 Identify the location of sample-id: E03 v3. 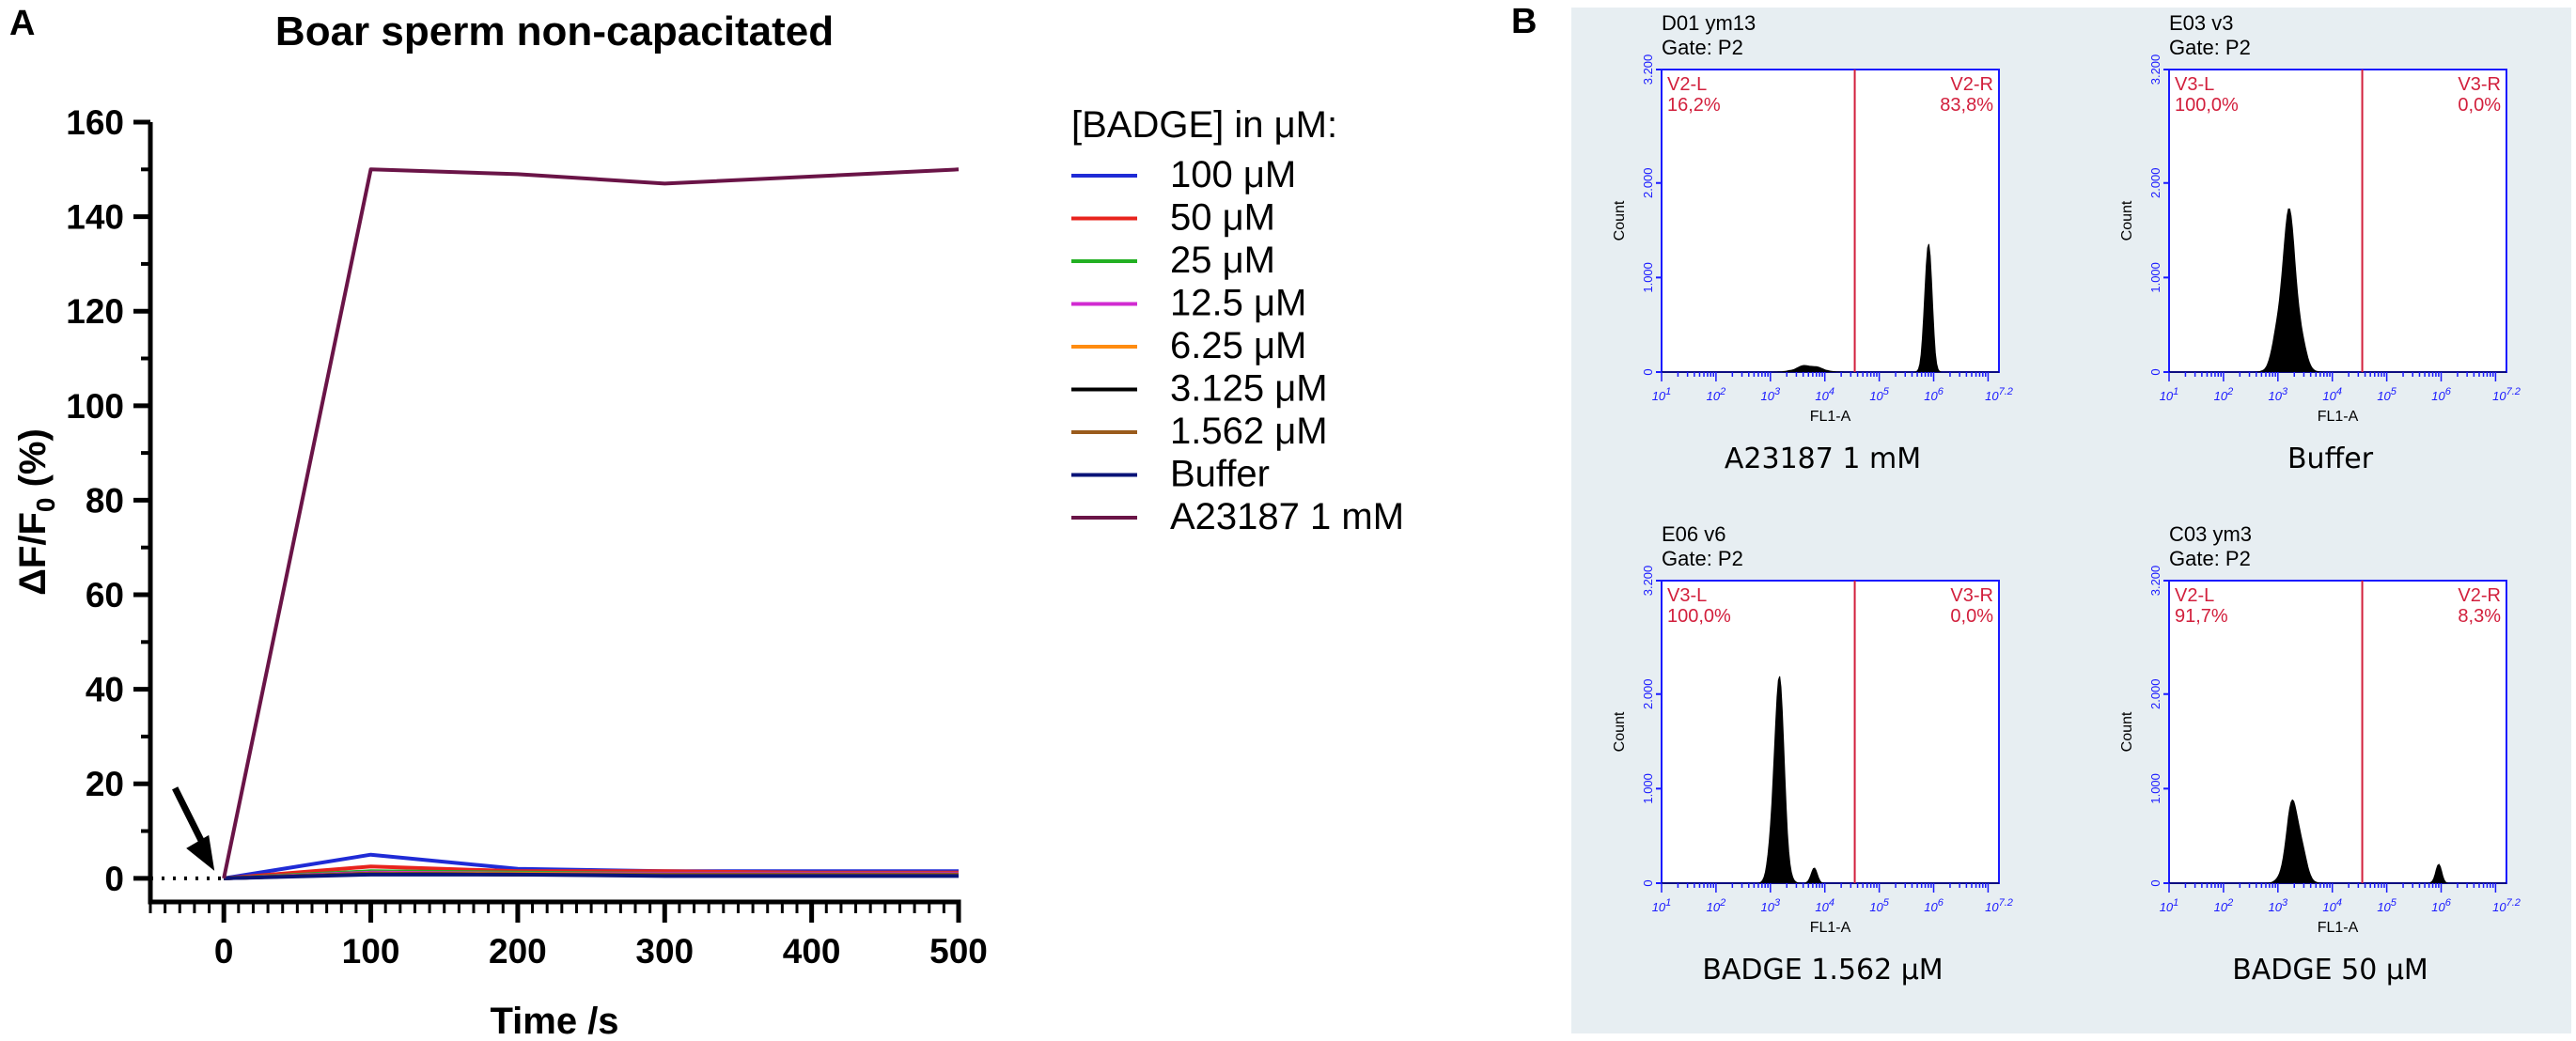
(2201, 23).